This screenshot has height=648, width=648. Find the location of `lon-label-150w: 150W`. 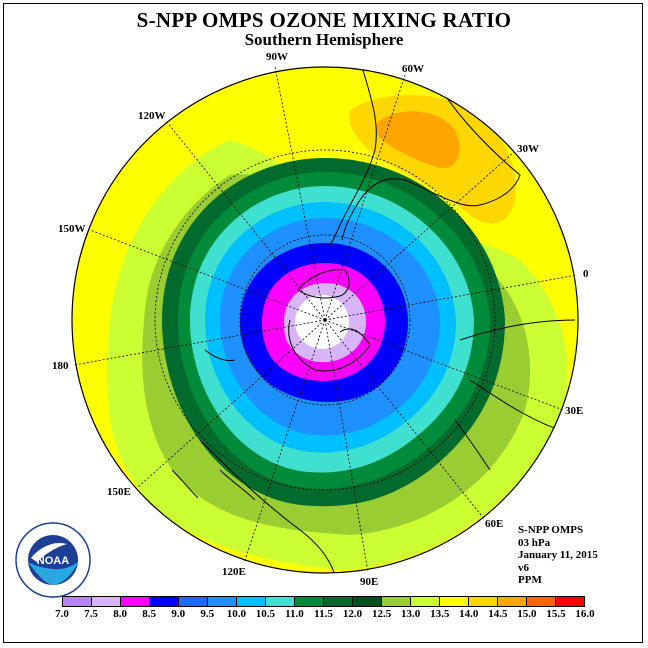

lon-label-150w: 150W is located at coordinates (72, 229).